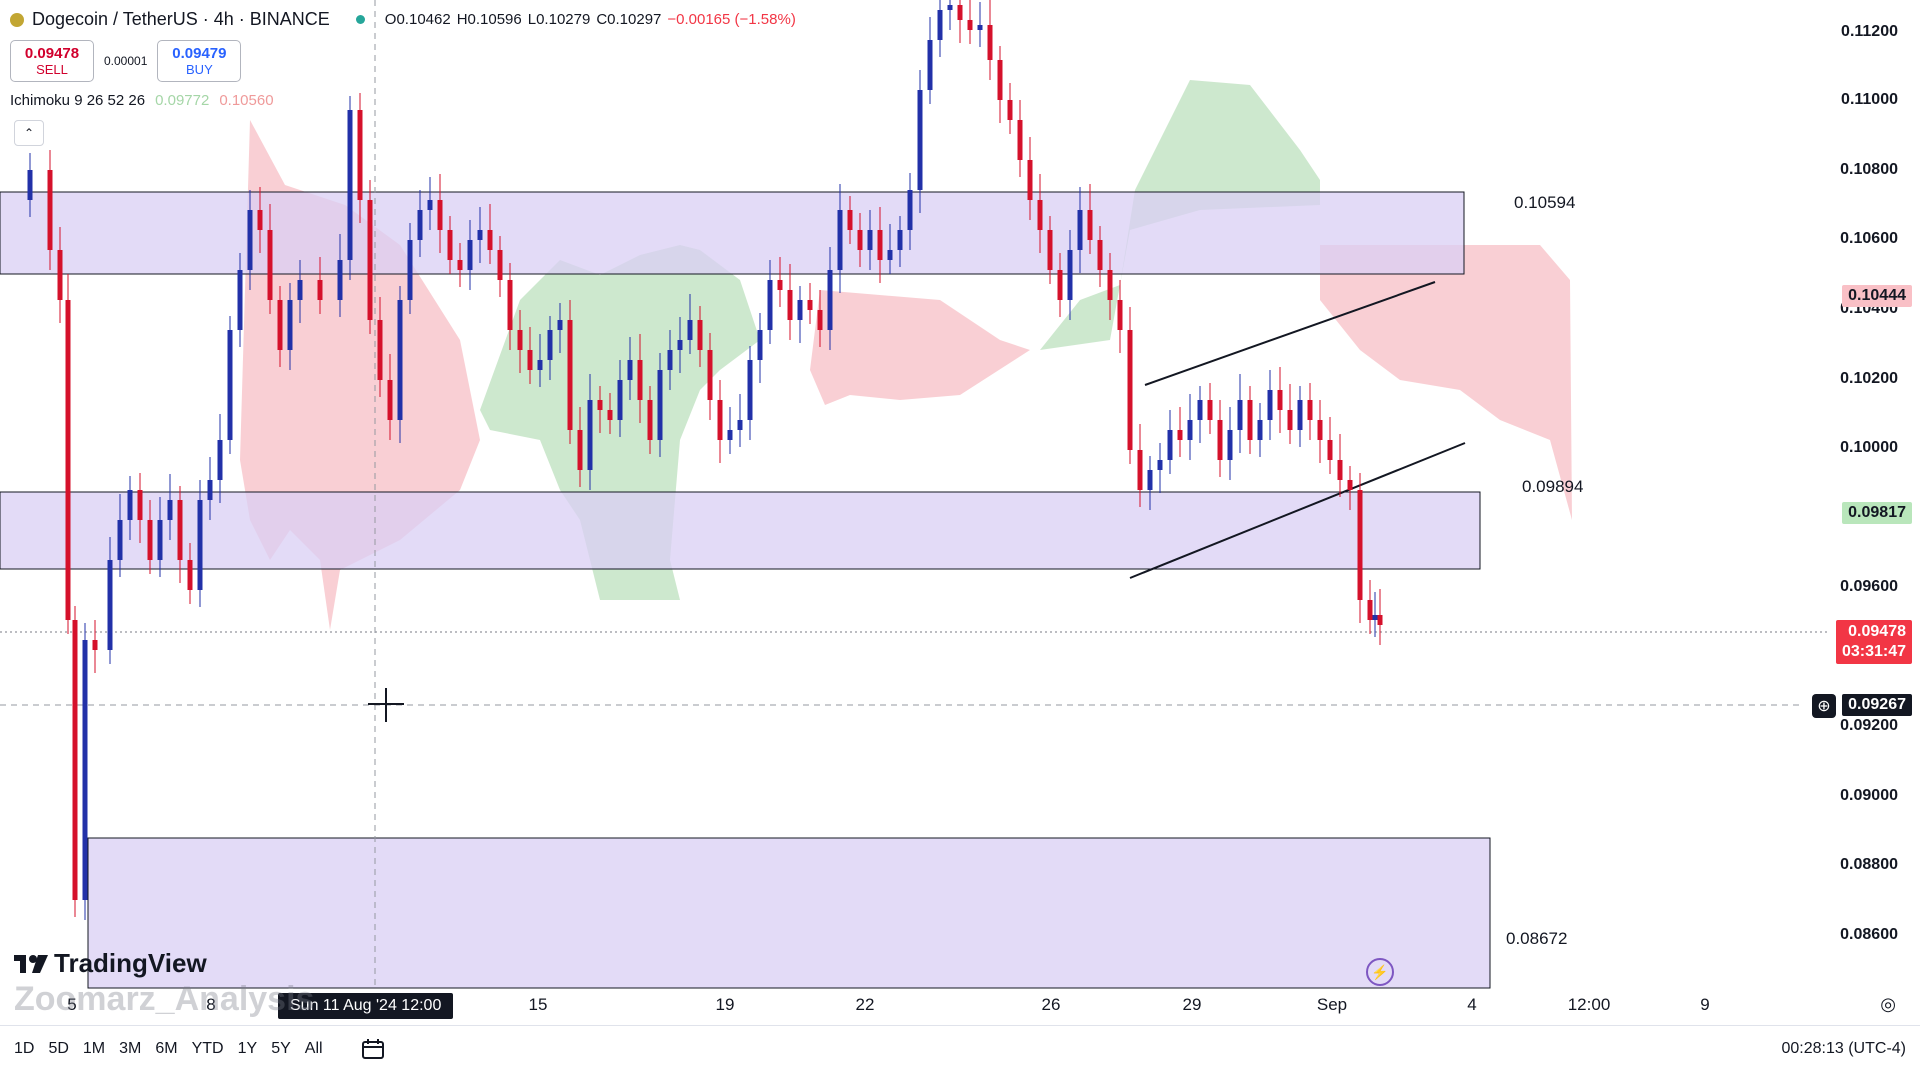 This screenshot has height=1080, width=1920. I want to click on clock-timezone: 00:28:13 (UTC-4), so click(1844, 1048).